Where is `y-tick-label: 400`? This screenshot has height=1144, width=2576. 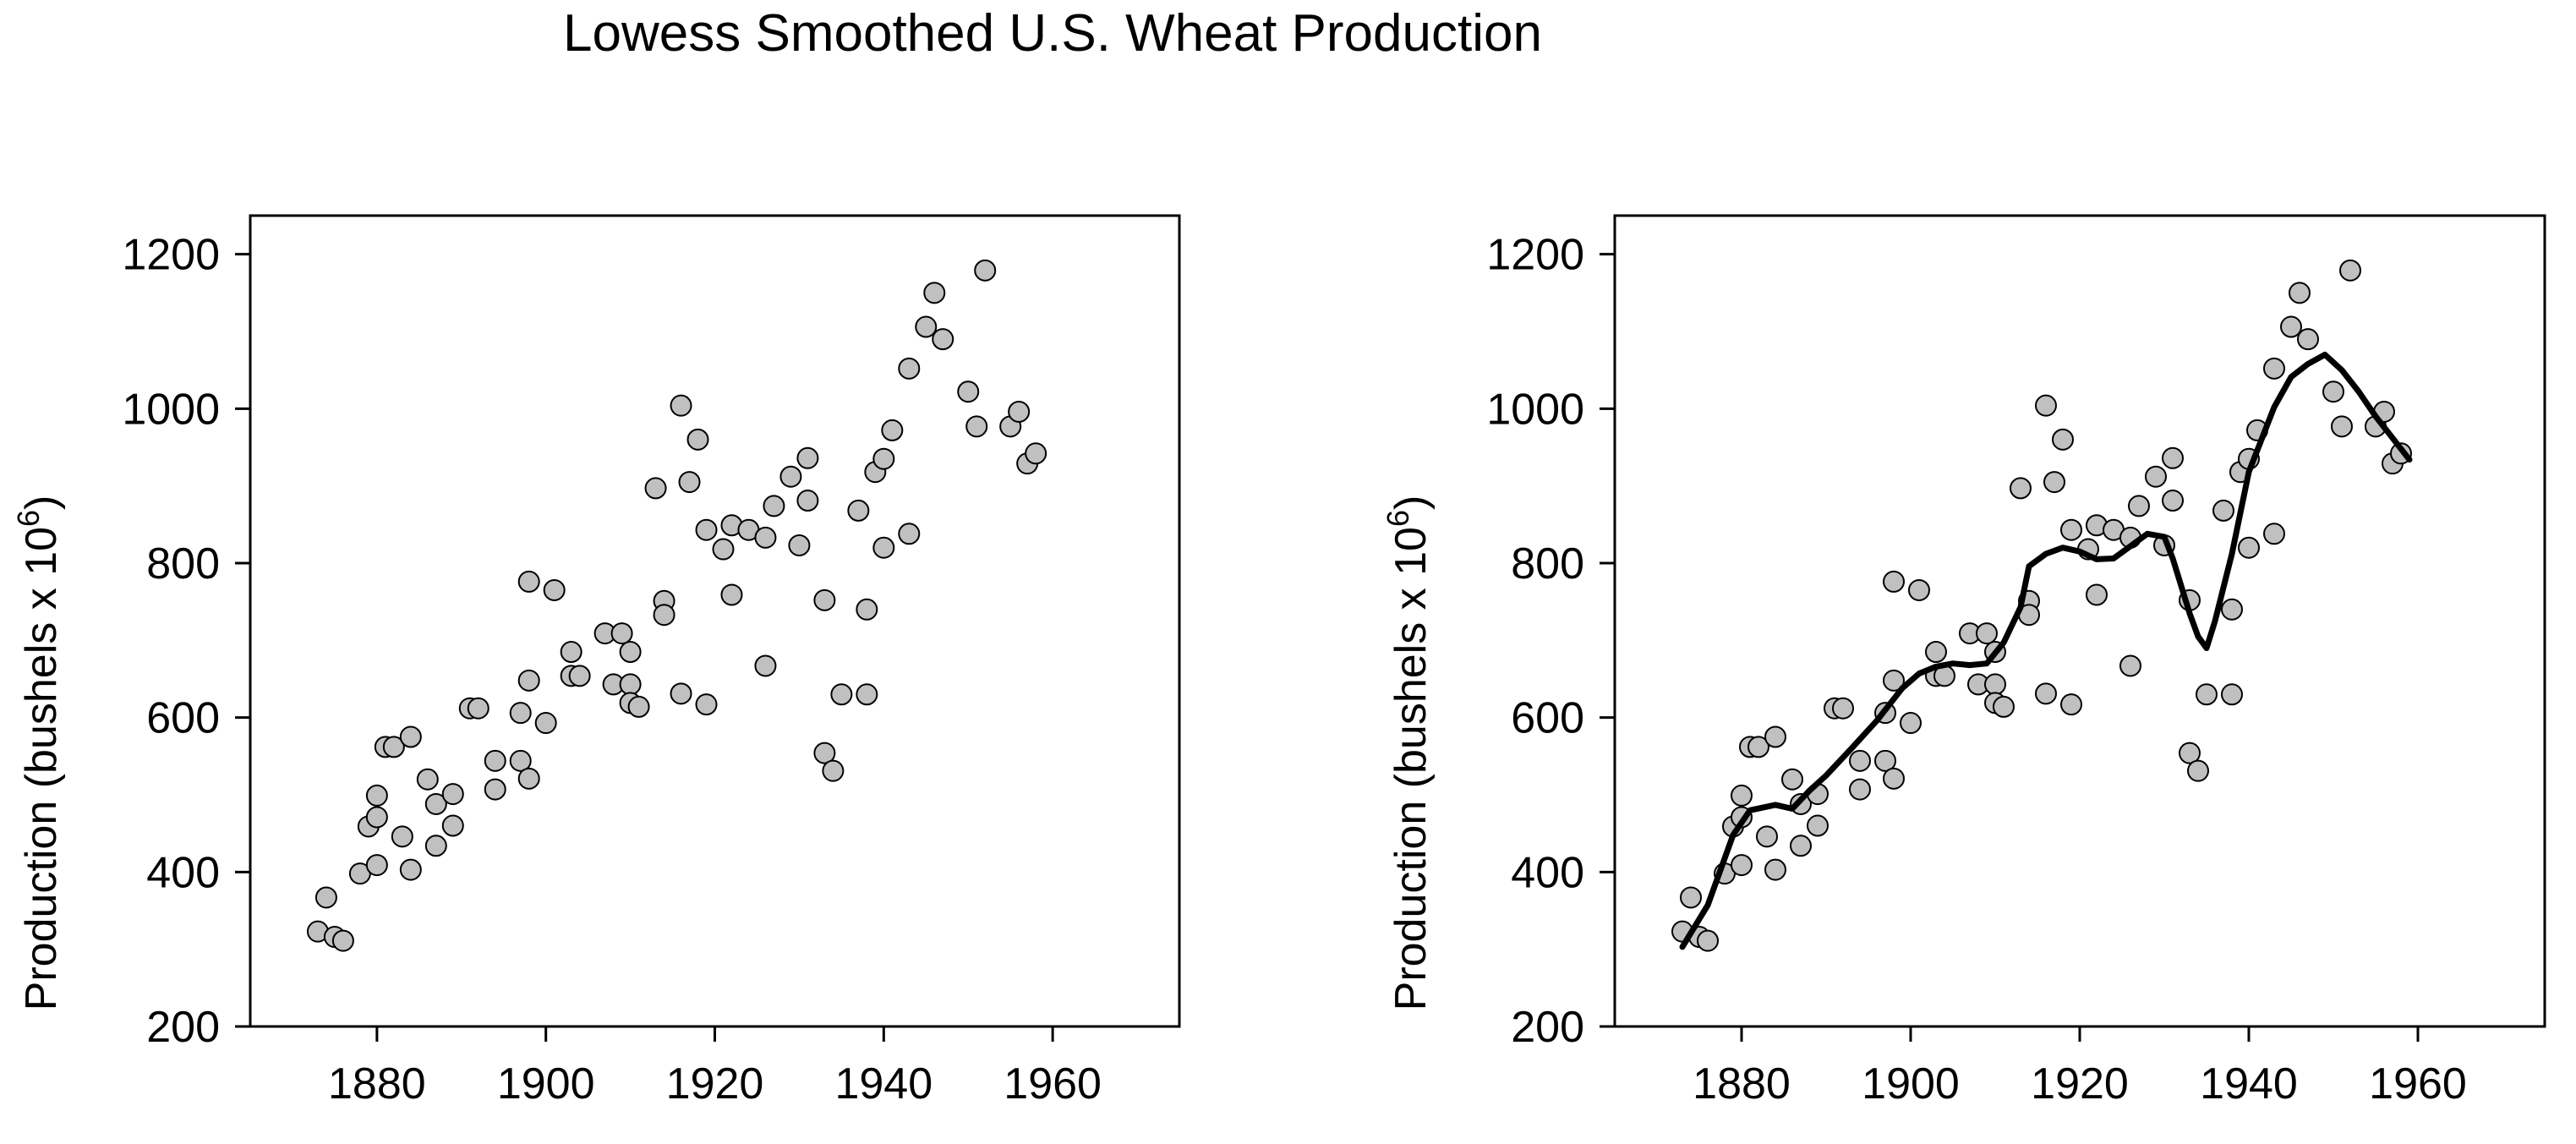
y-tick-label: 400 is located at coordinates (183, 873).